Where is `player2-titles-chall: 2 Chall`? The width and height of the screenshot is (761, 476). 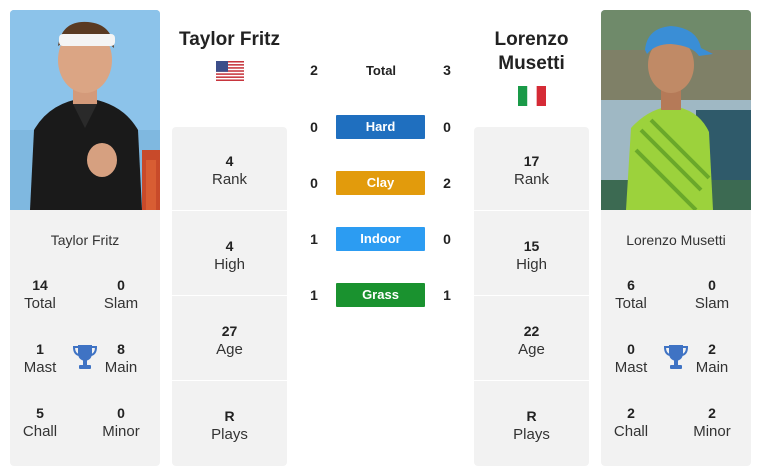 player2-titles-chall: 2 Chall is located at coordinates (631, 422).